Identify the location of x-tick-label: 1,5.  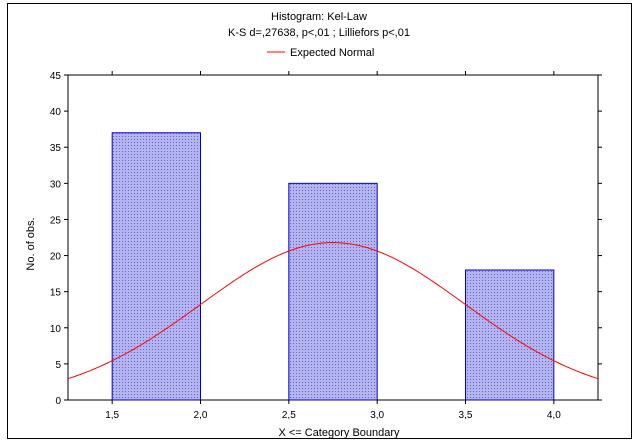
(112, 415).